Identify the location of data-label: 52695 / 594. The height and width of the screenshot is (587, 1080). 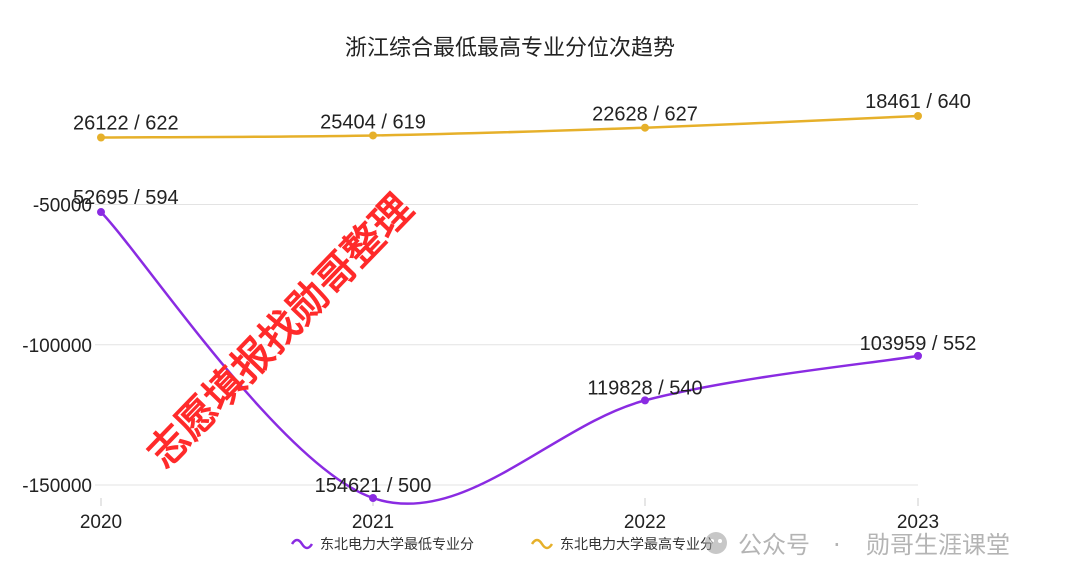
(126, 198).